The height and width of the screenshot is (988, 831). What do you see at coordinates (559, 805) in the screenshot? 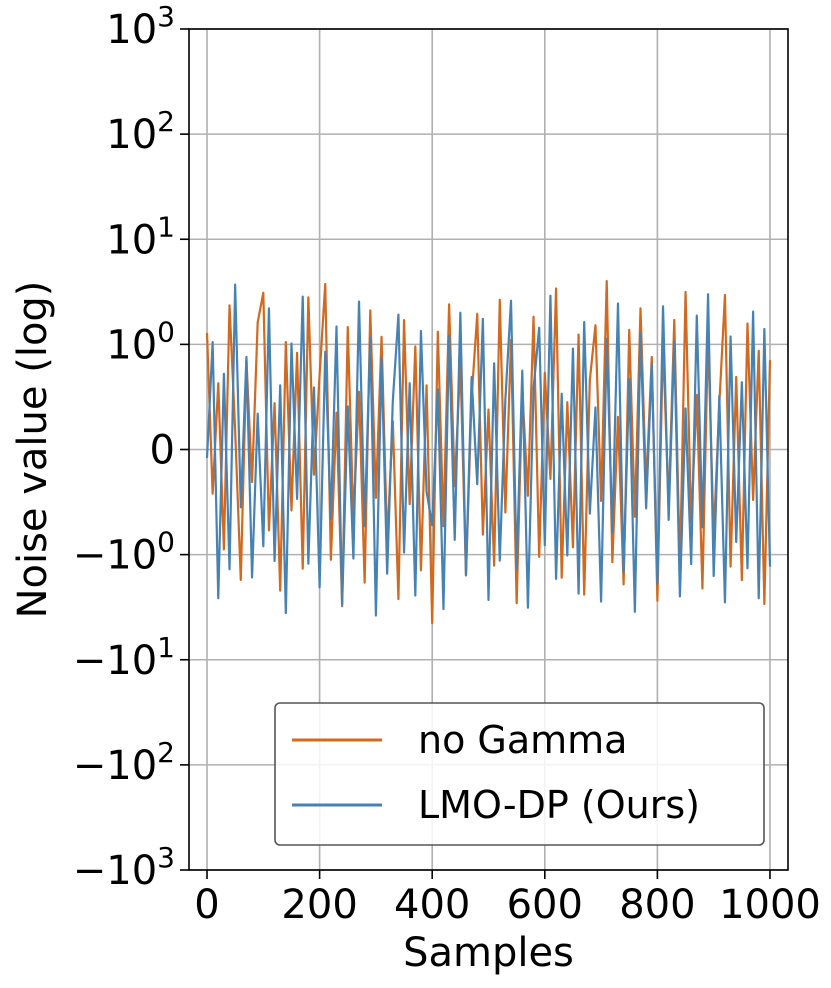
I see `legend-label-lmo-dp: LMO-DP (Ours)` at bounding box center [559, 805].